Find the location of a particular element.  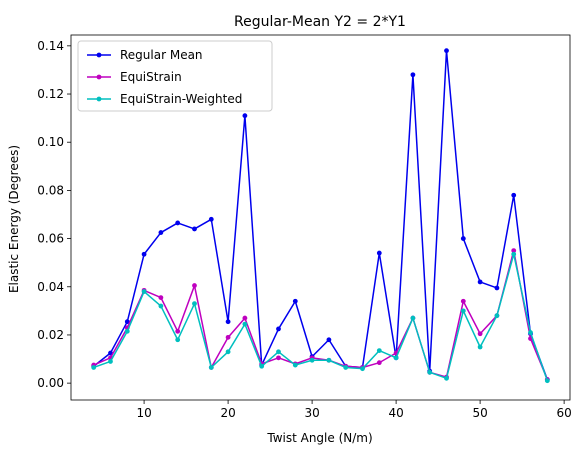

legend-box is located at coordinates (175, 76).